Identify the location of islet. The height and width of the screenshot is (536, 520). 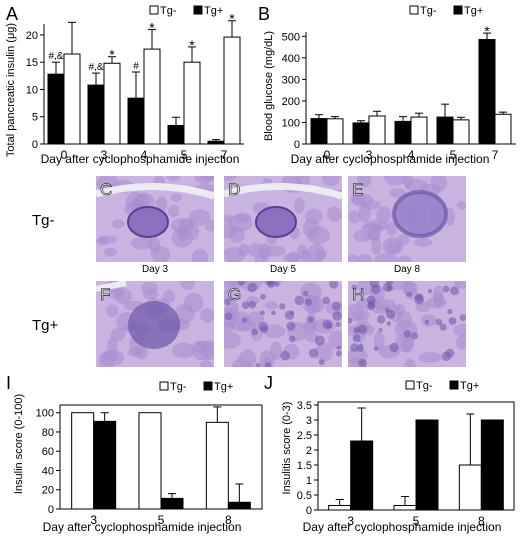
(420, 214).